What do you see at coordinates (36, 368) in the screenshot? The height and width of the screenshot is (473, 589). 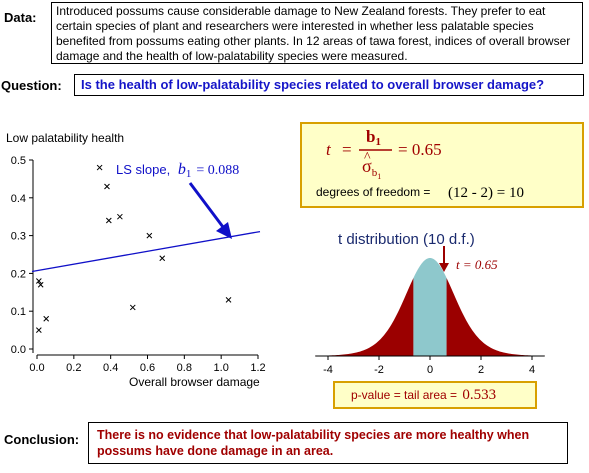 I see `x-tick-label: 0.0` at bounding box center [36, 368].